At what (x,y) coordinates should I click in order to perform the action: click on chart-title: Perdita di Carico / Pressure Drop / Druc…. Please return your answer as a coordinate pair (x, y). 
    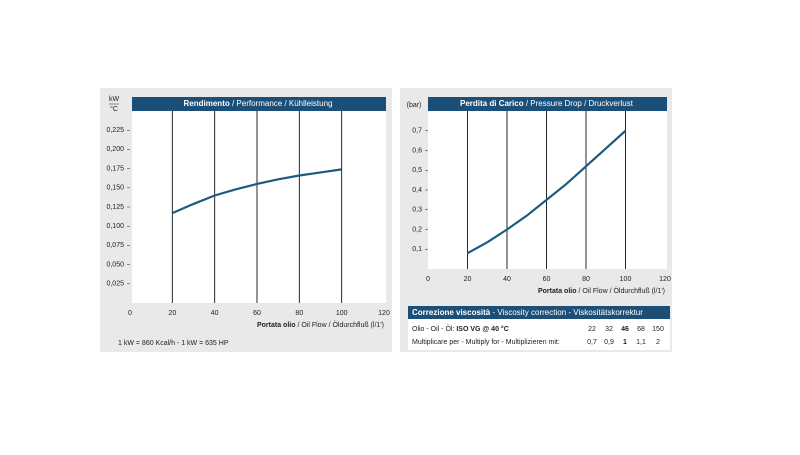
    Looking at the image, I should click on (547, 103).